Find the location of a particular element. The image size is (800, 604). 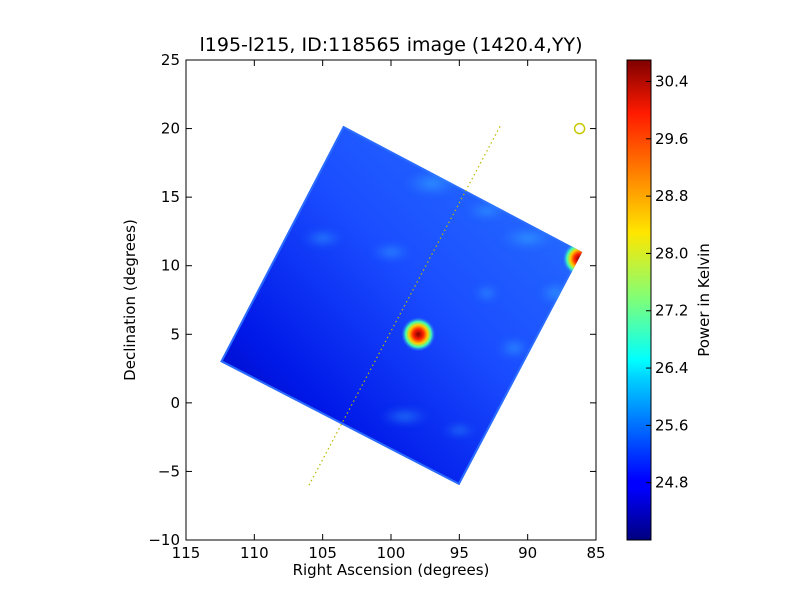

colorbar-tick-label: 28.8 is located at coordinates (671, 196).